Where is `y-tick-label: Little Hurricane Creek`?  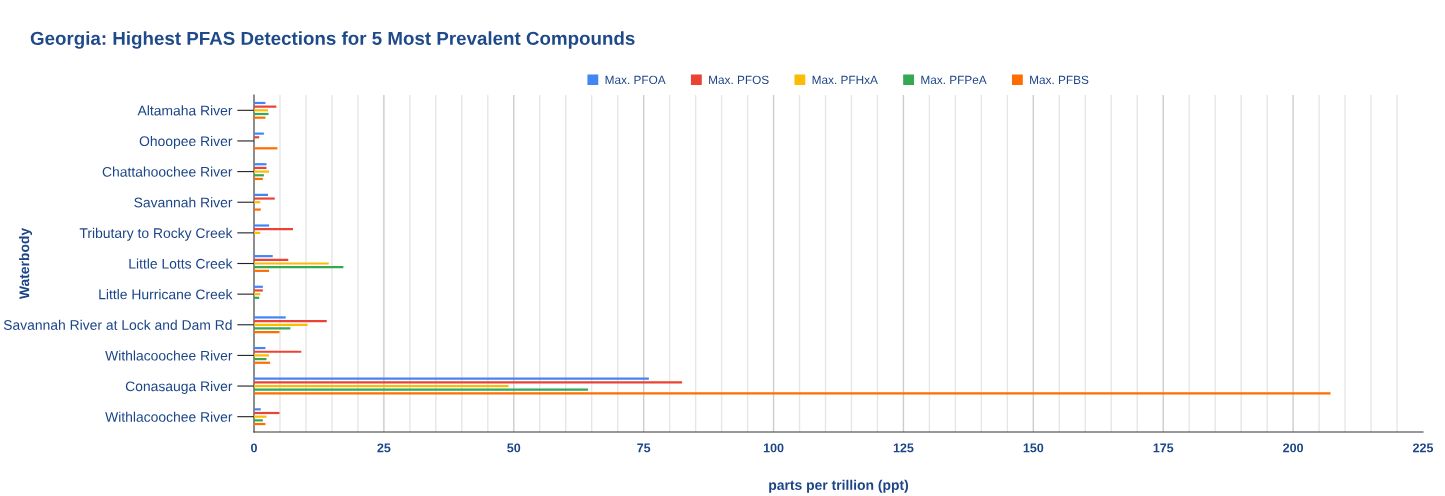
y-tick-label: Little Hurricane Creek is located at coordinates (166, 294).